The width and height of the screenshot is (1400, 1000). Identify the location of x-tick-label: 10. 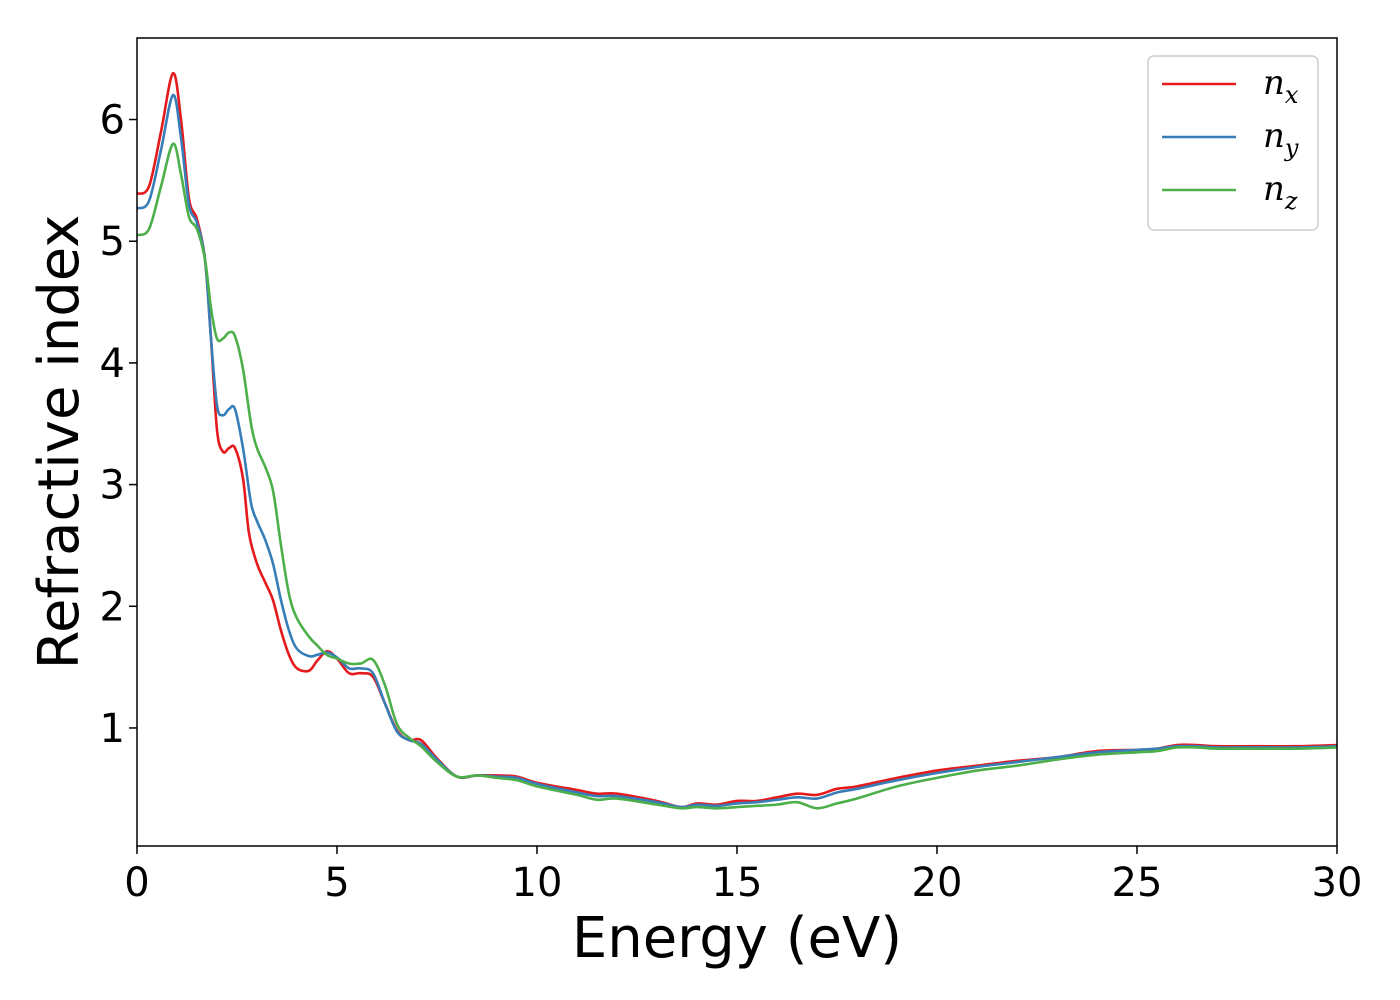
(537, 883).